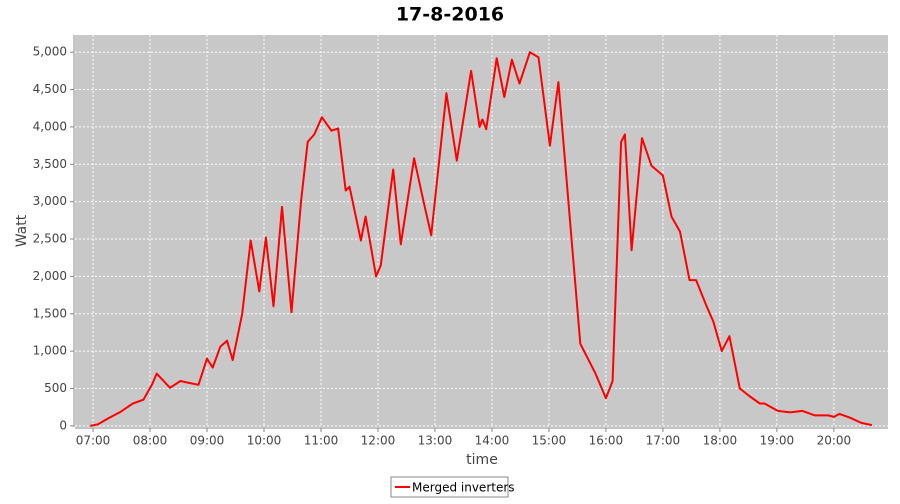 This screenshot has height=504, width=900. I want to click on y-tick-label: 4,500, so click(50, 89).